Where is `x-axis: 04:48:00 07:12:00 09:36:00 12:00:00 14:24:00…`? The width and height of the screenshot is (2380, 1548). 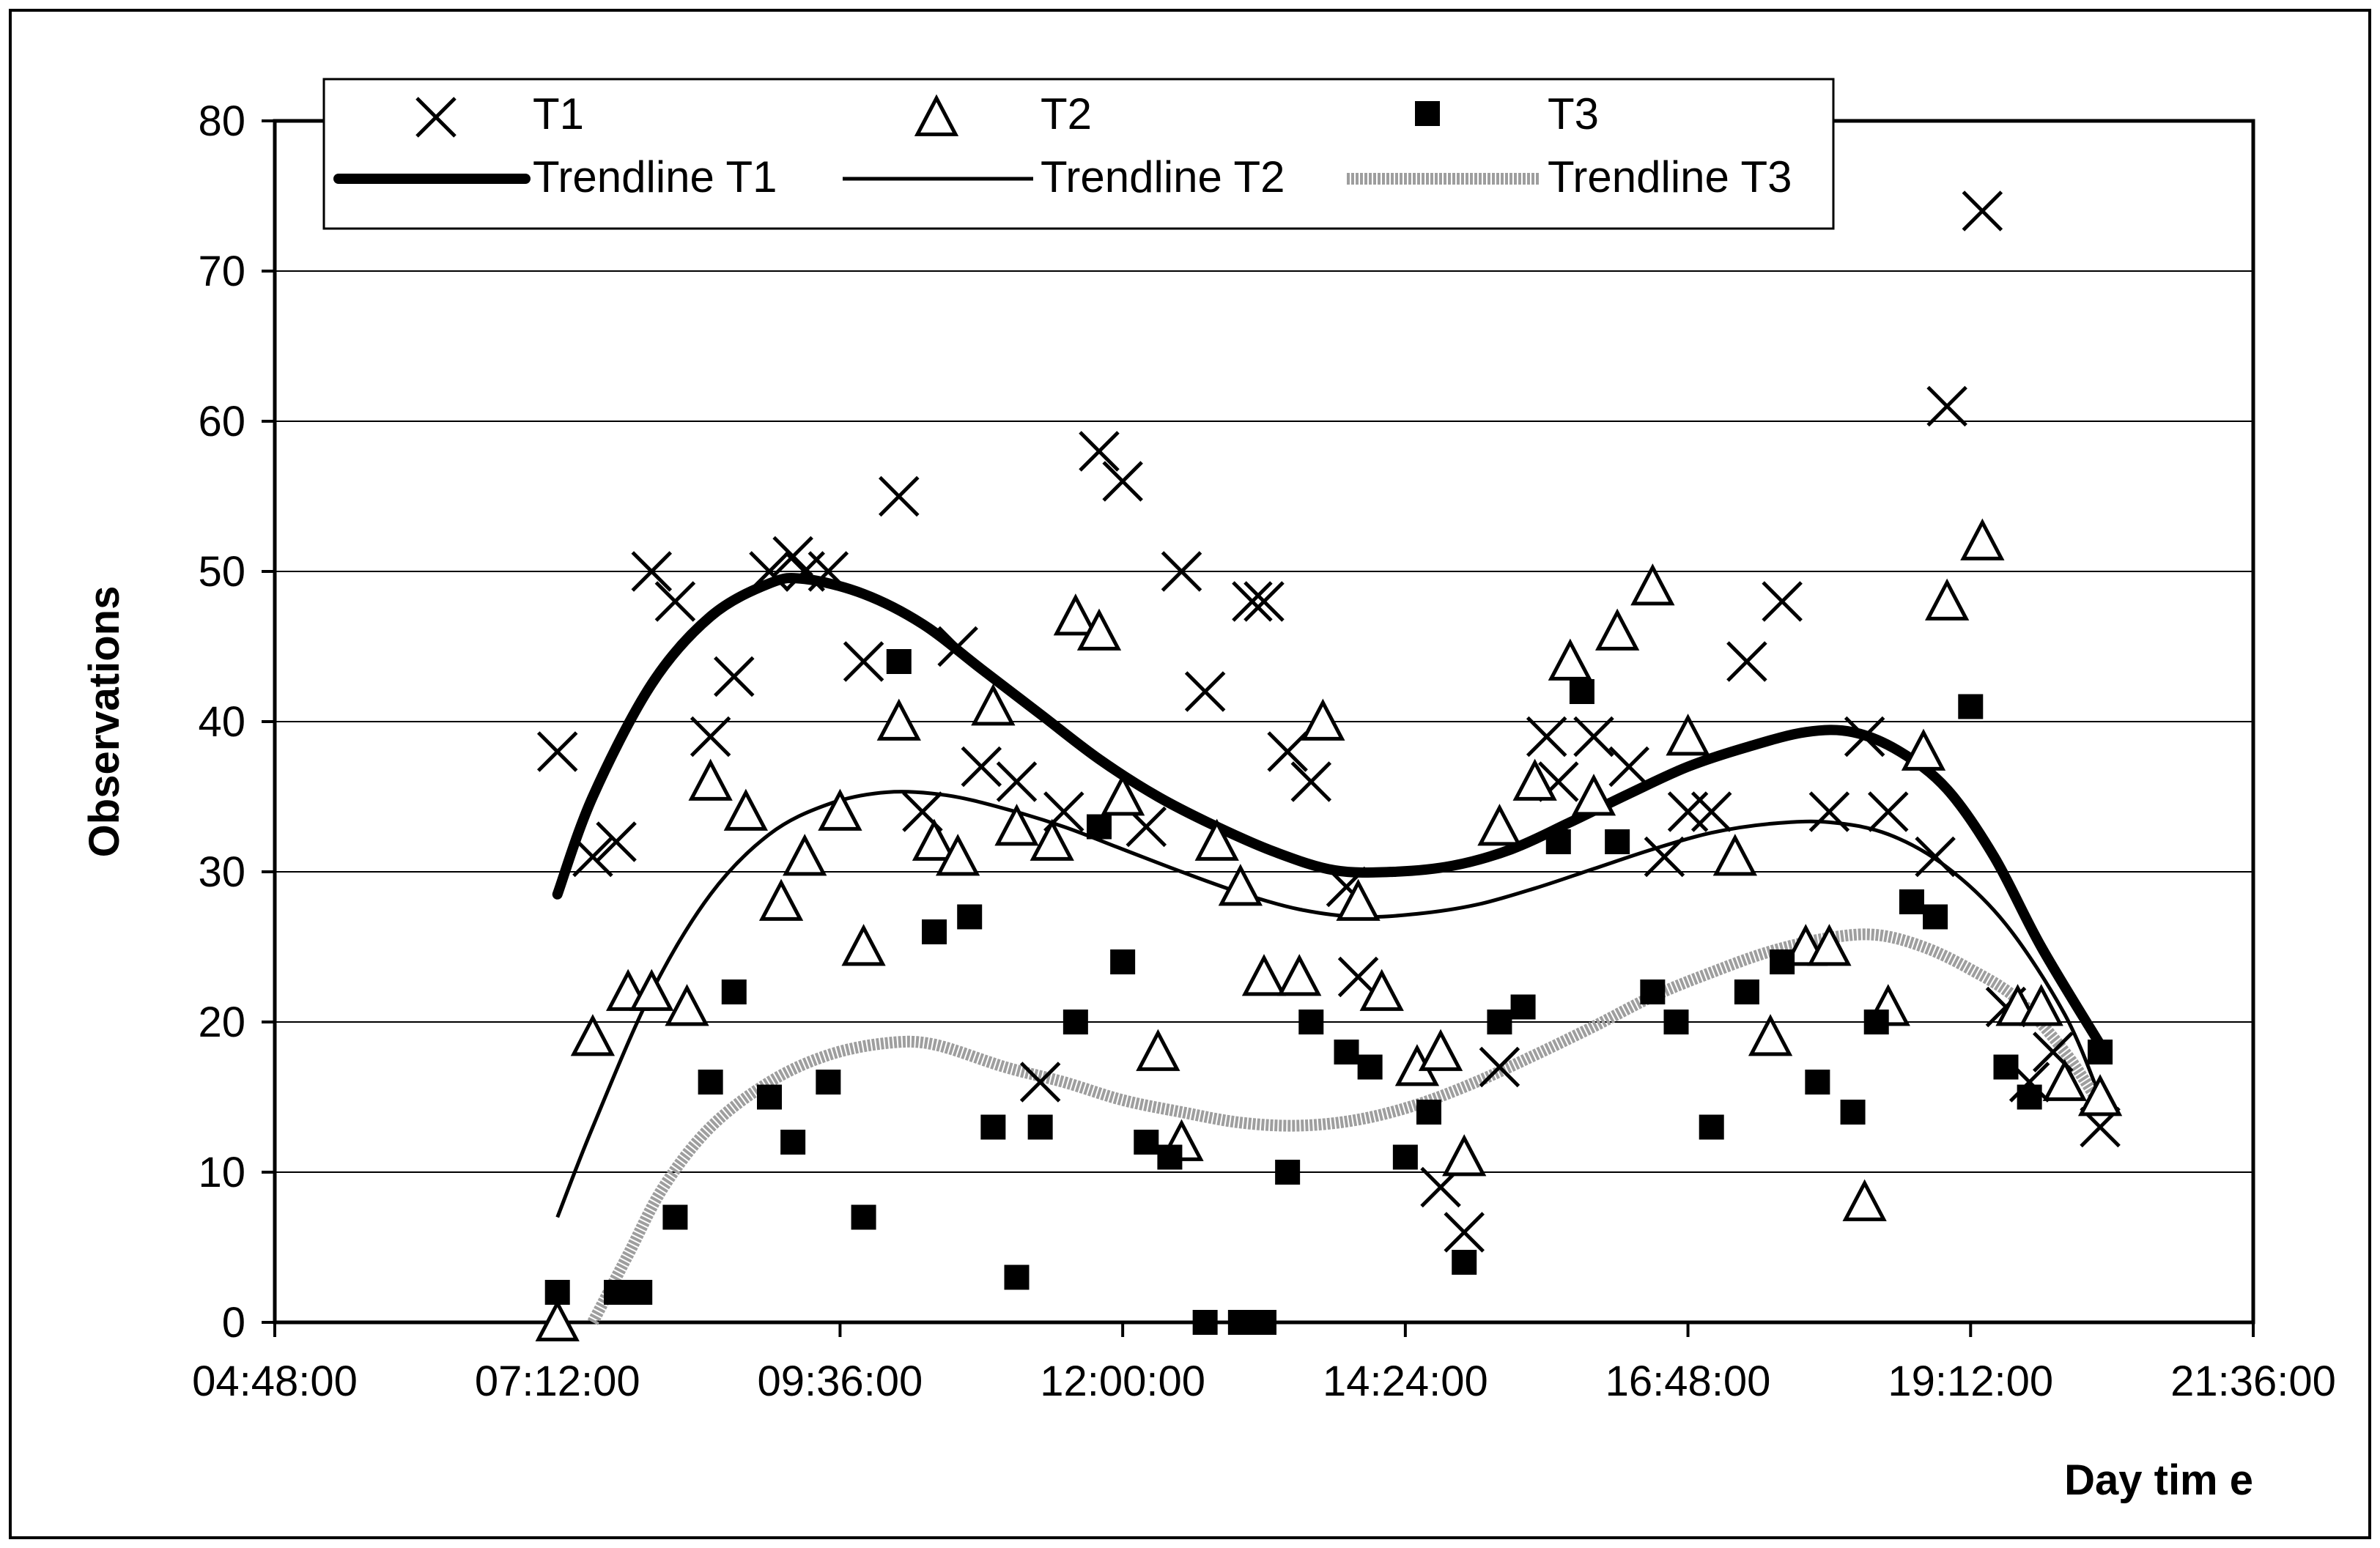 x-axis: 04:48:00 07:12:00 09:36:00 12:00:00 14:24:00… is located at coordinates (1264, 1363).